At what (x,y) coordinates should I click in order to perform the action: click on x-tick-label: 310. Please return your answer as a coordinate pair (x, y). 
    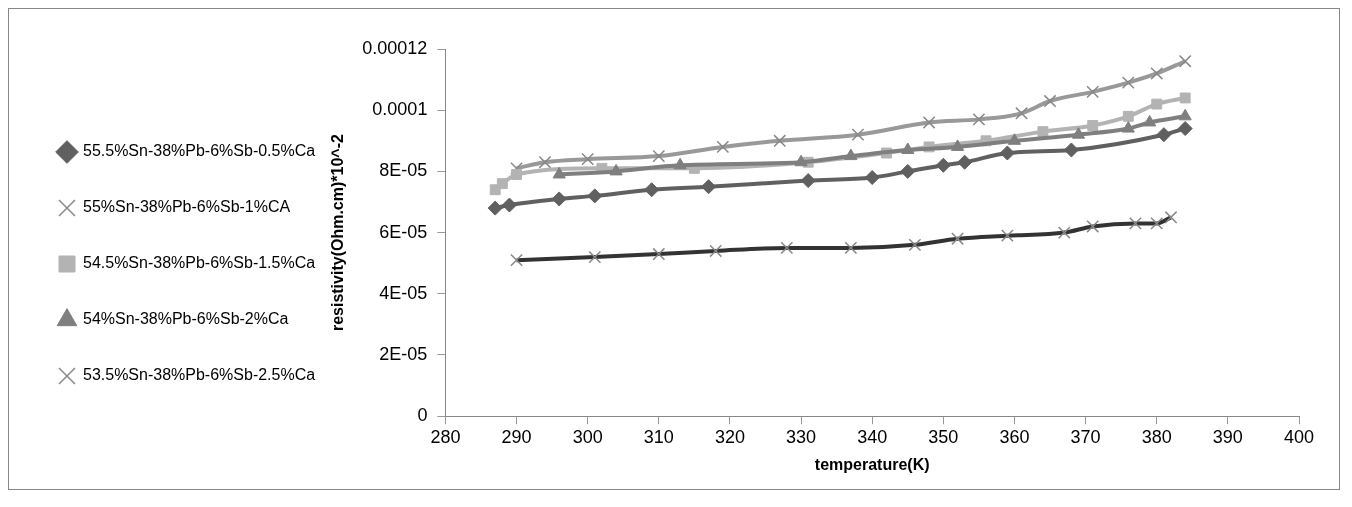
    Looking at the image, I should click on (658, 436).